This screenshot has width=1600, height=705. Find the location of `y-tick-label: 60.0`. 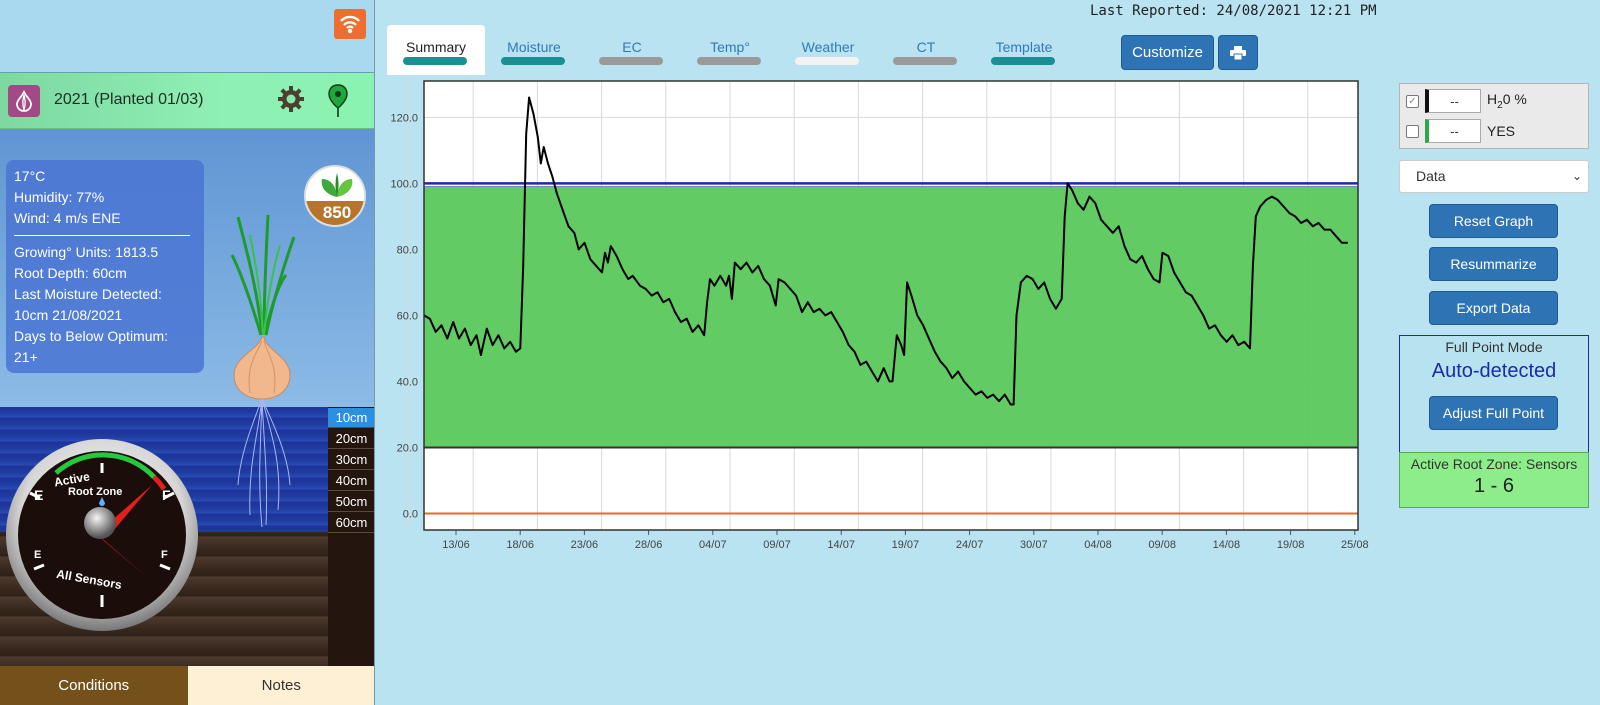

y-tick-label: 60.0 is located at coordinates (407, 316).